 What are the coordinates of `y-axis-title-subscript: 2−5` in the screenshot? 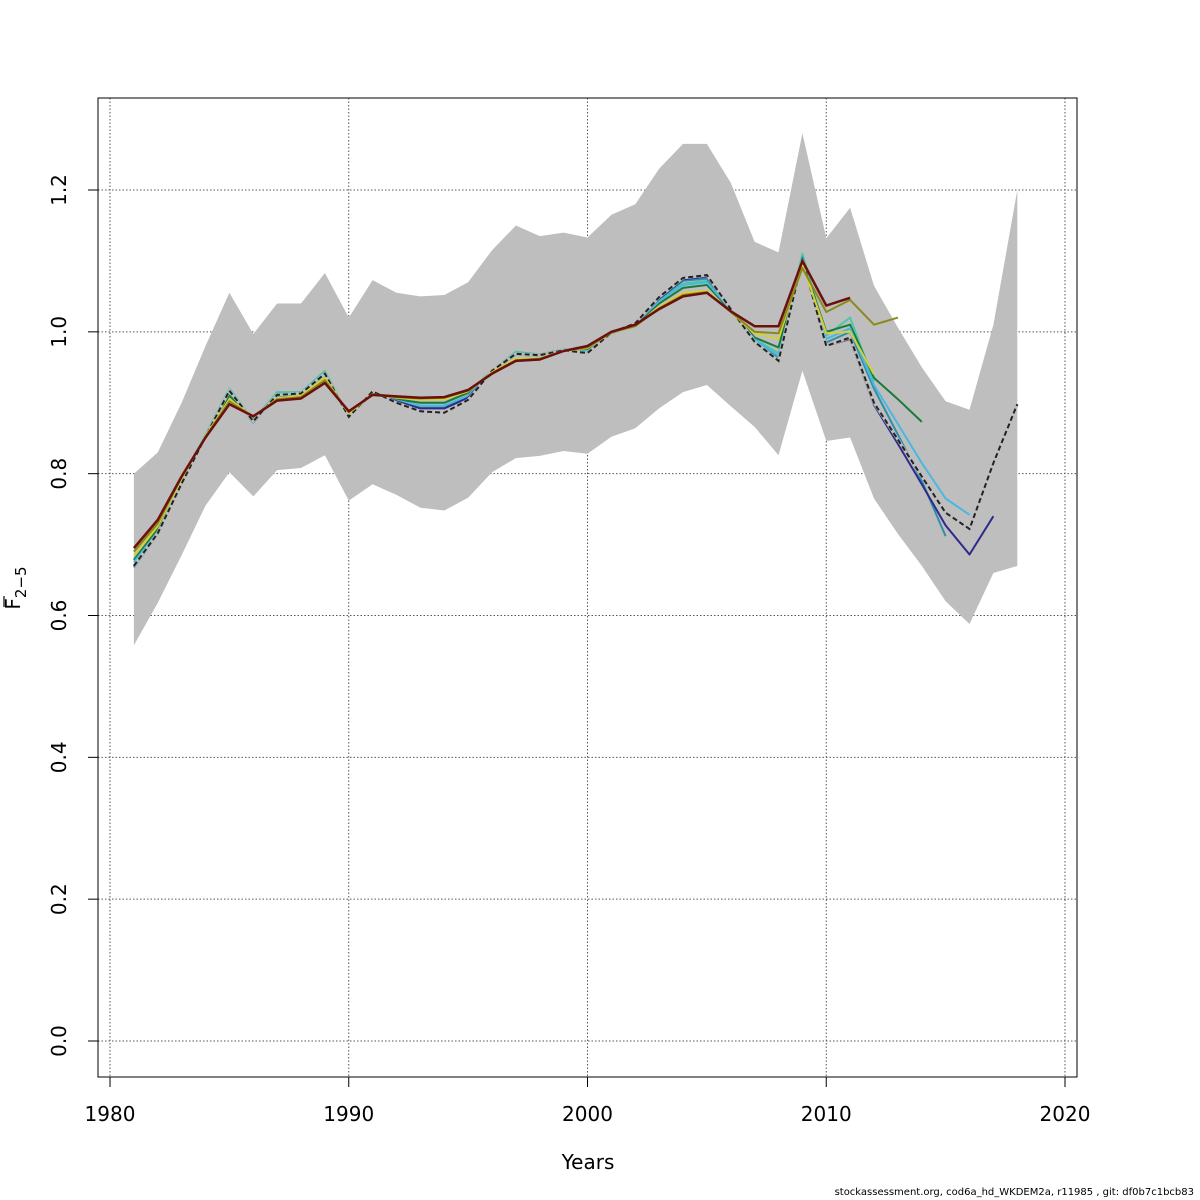 It's located at (21, 582).